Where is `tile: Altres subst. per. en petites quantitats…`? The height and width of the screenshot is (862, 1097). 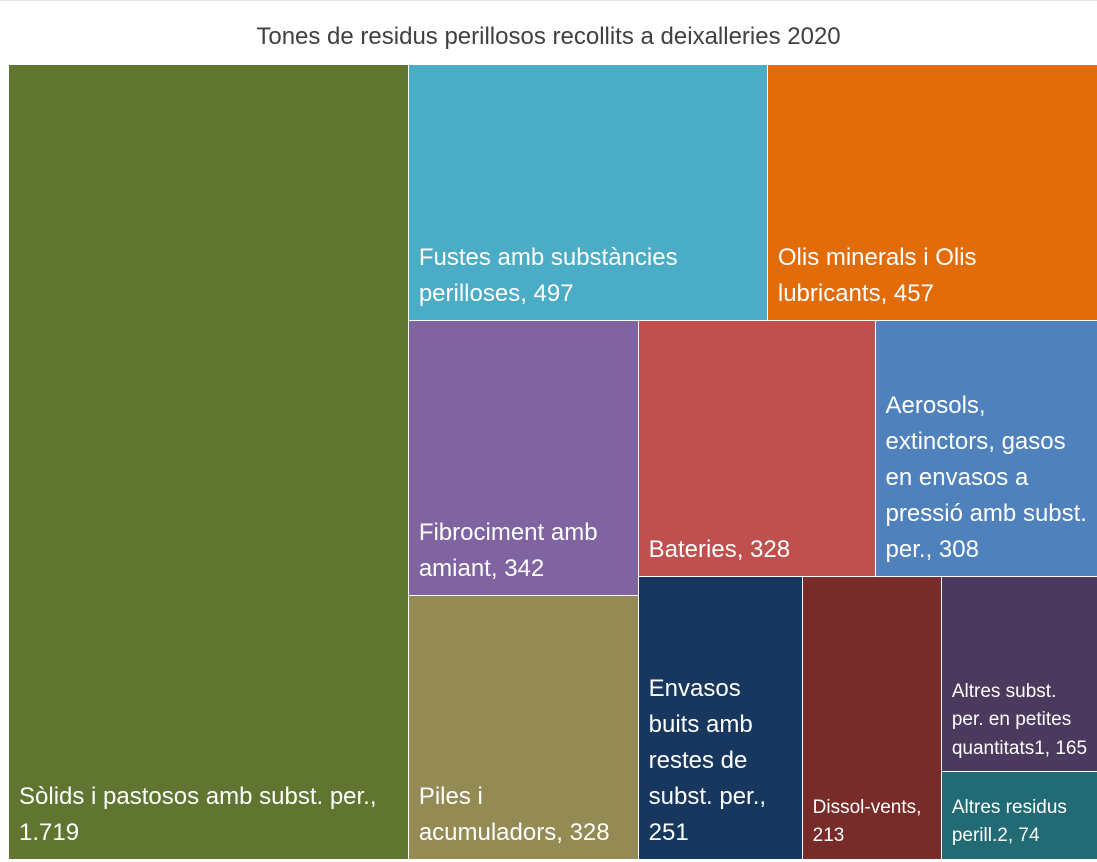
tile: Altres subst. per. en petites quantitats… is located at coordinates (1018, 674).